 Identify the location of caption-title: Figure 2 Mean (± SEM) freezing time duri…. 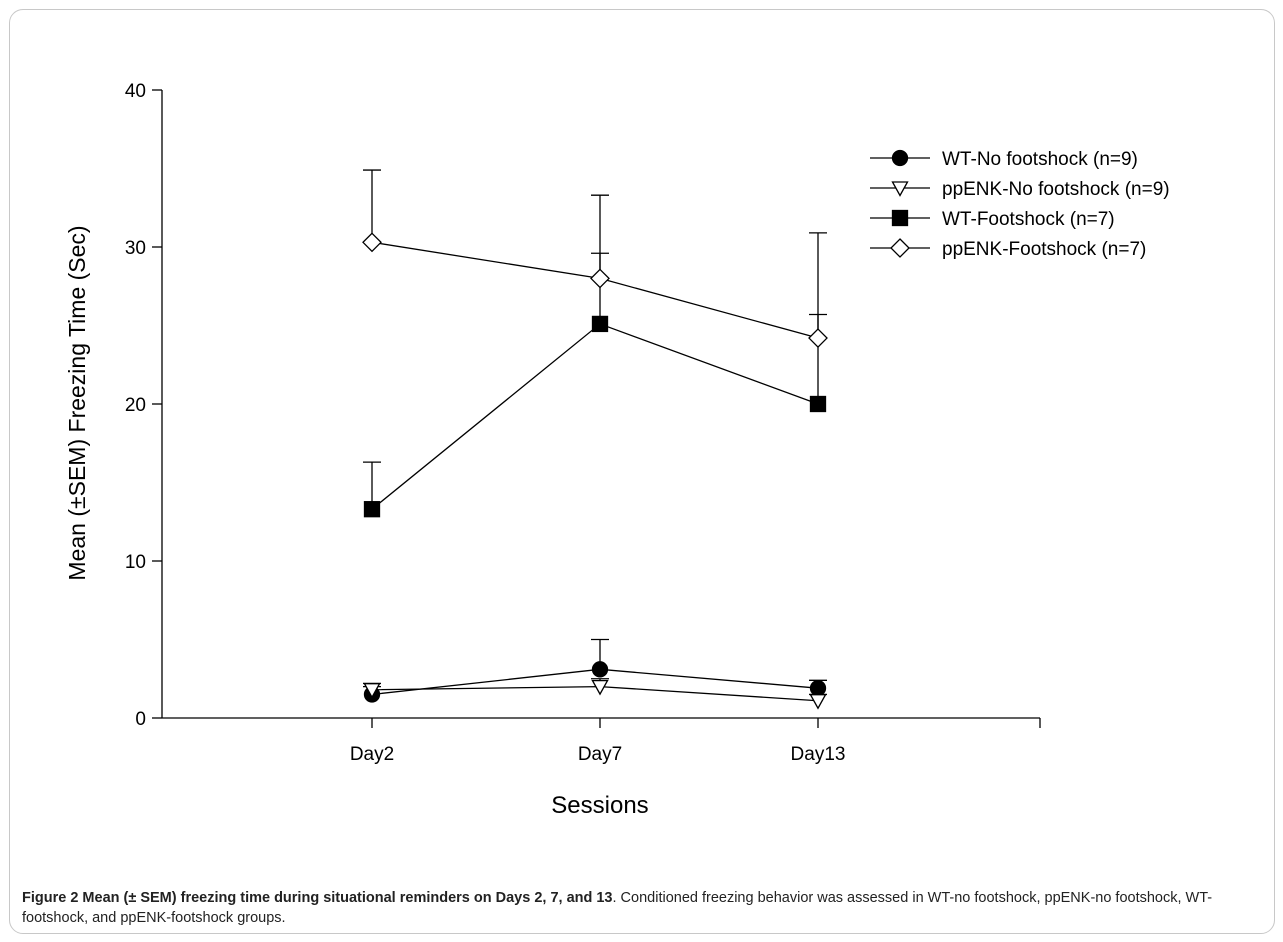
(317, 898).